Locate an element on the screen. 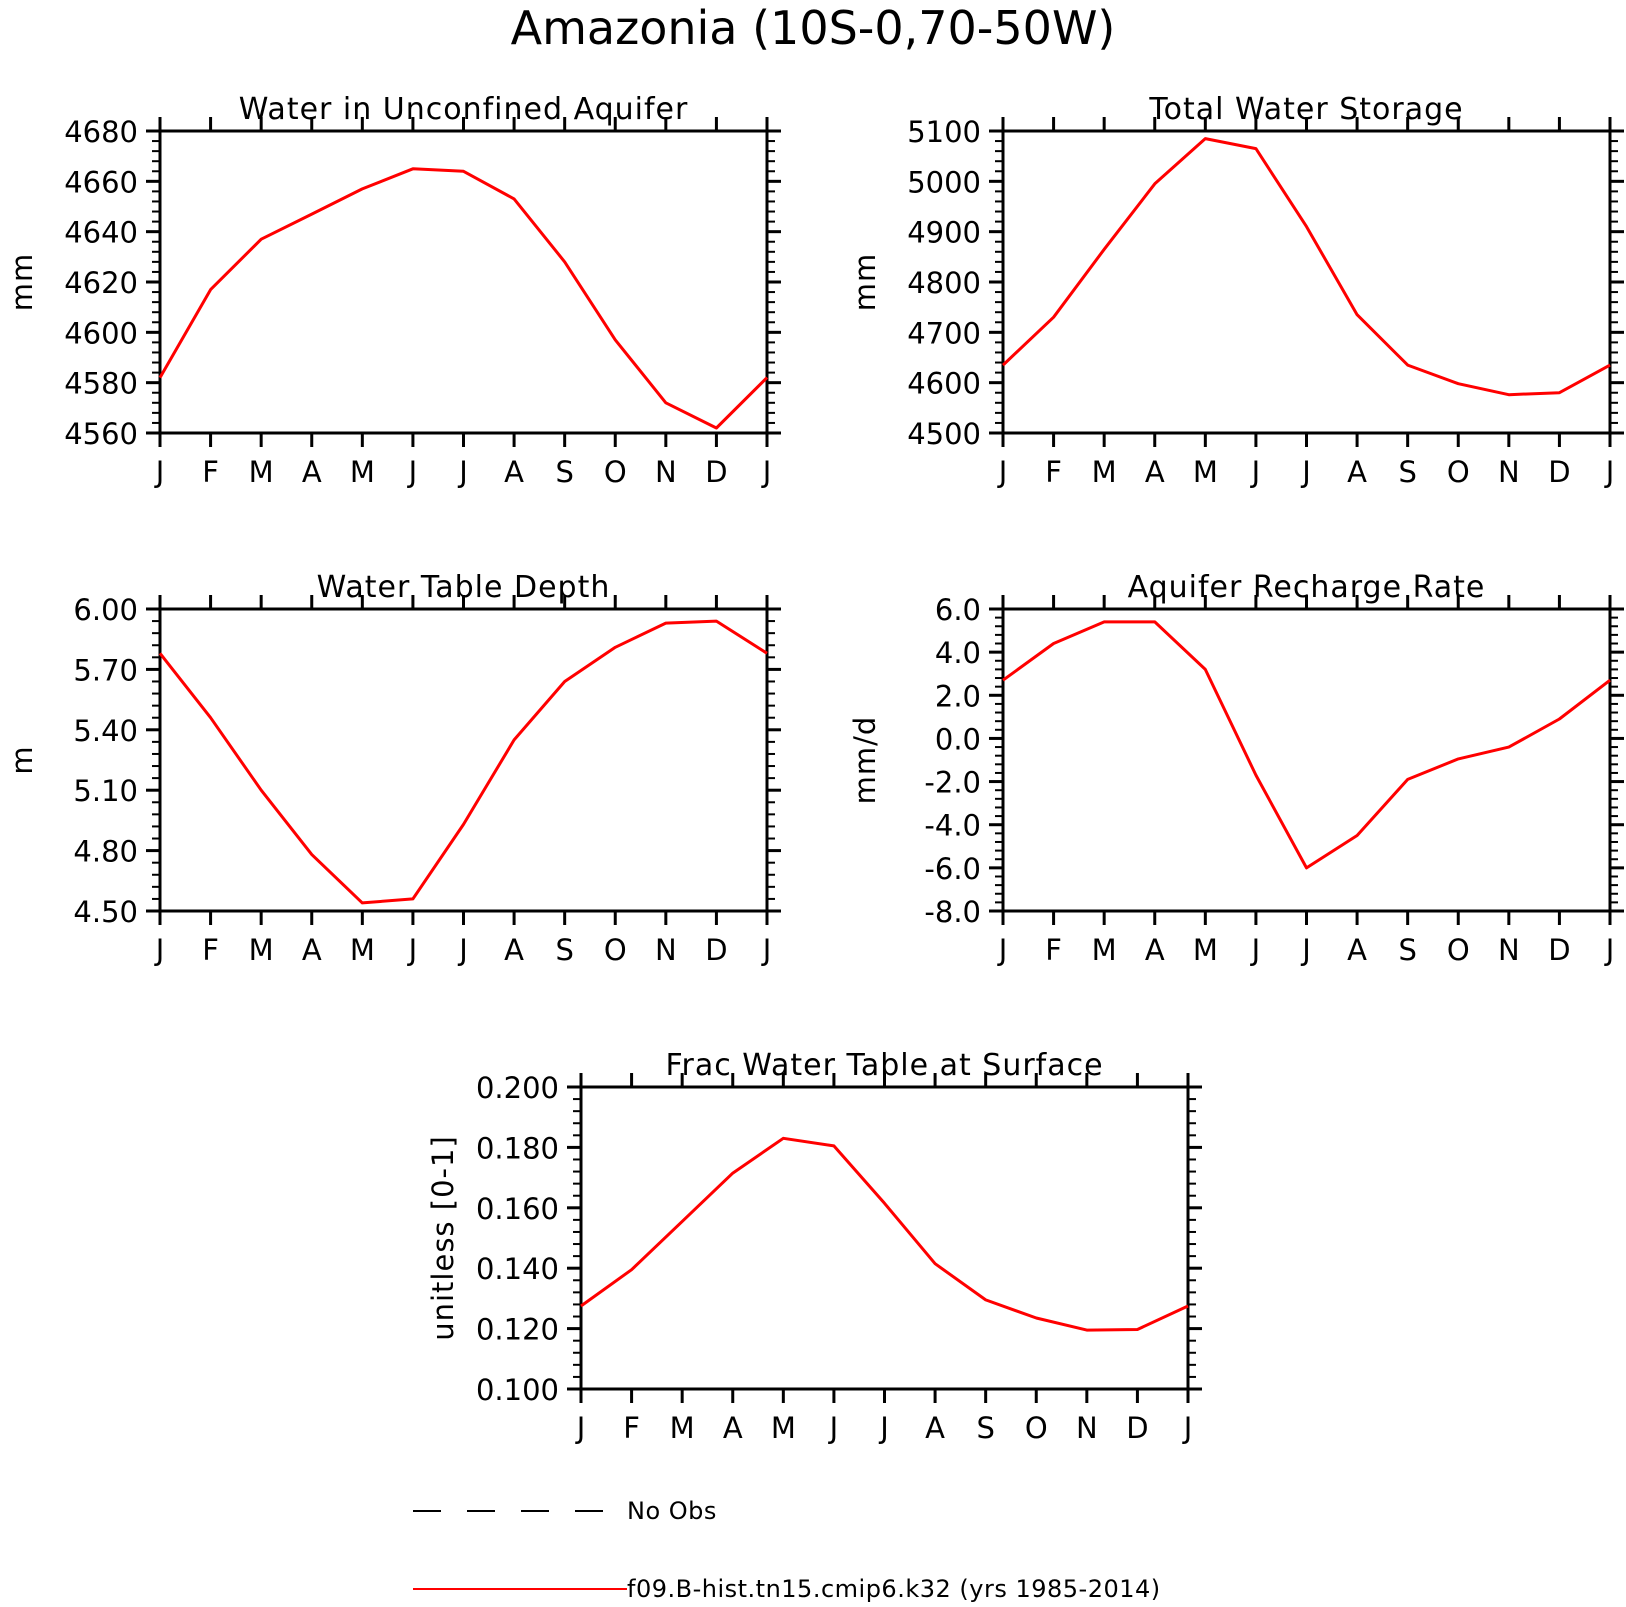  y-tick-label: 5.10 is located at coordinates (105, 791).